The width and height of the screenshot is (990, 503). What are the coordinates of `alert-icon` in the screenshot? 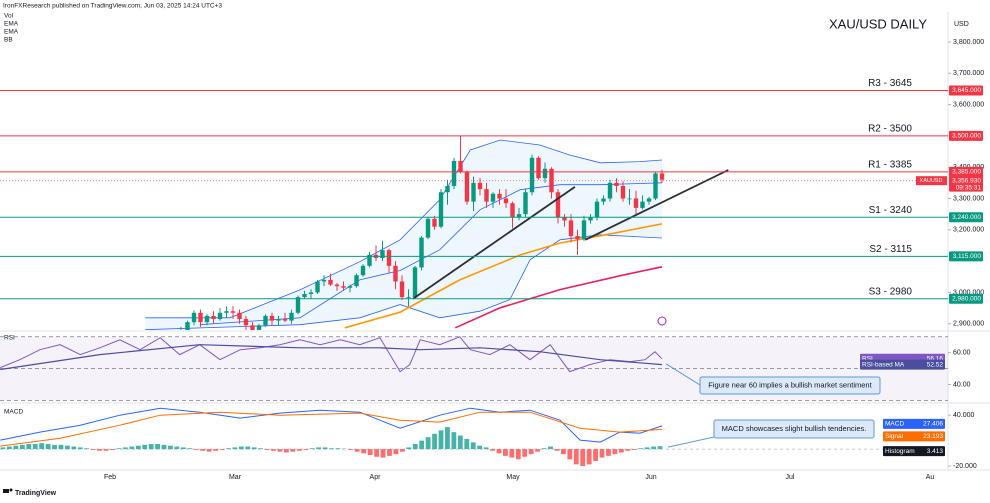 It's located at (662, 321).